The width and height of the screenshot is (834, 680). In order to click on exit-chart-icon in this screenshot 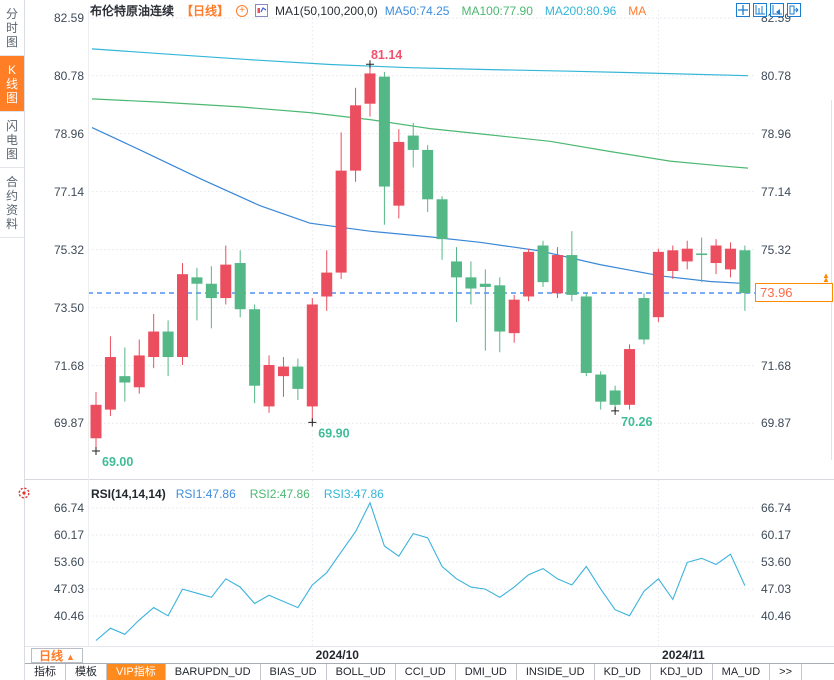, I will do `click(794, 10)`.